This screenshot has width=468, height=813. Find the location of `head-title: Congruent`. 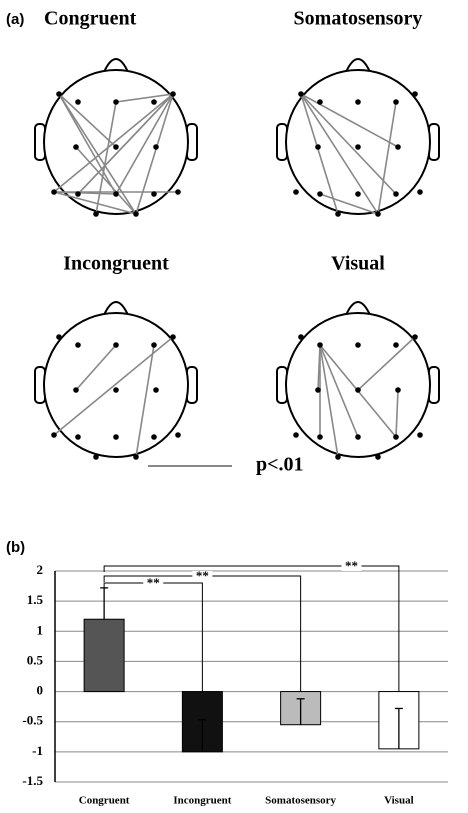

head-title: Congruent is located at coordinates (90, 19).